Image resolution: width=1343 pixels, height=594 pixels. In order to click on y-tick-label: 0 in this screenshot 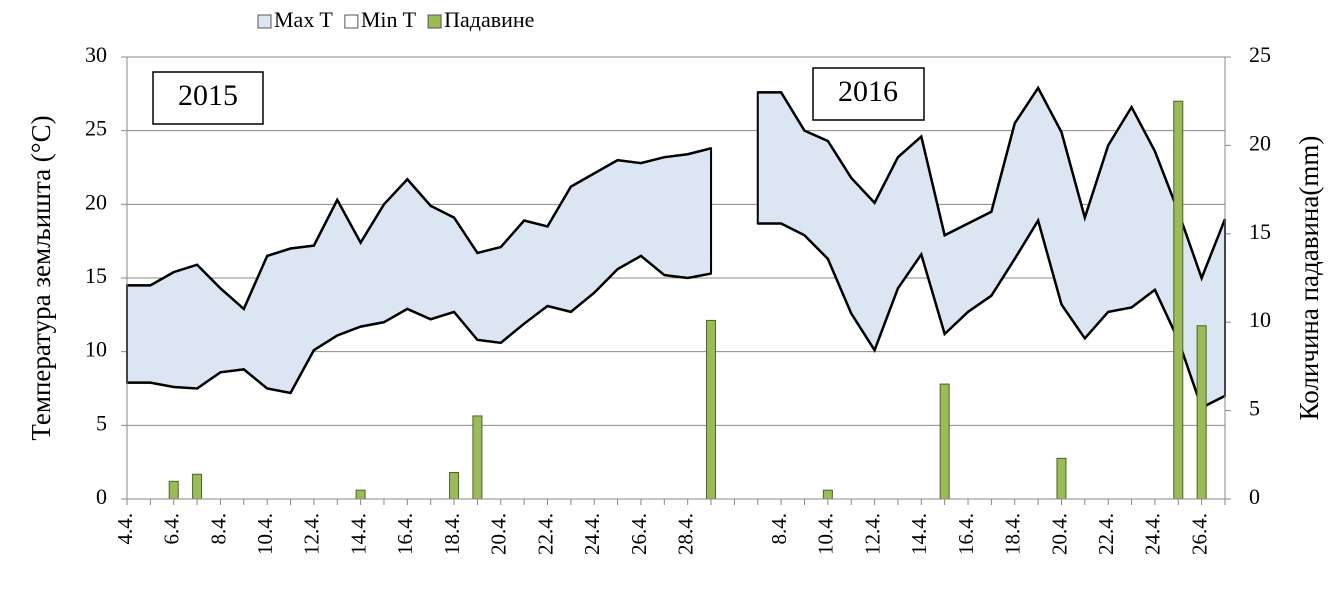, I will do `click(101, 496)`.